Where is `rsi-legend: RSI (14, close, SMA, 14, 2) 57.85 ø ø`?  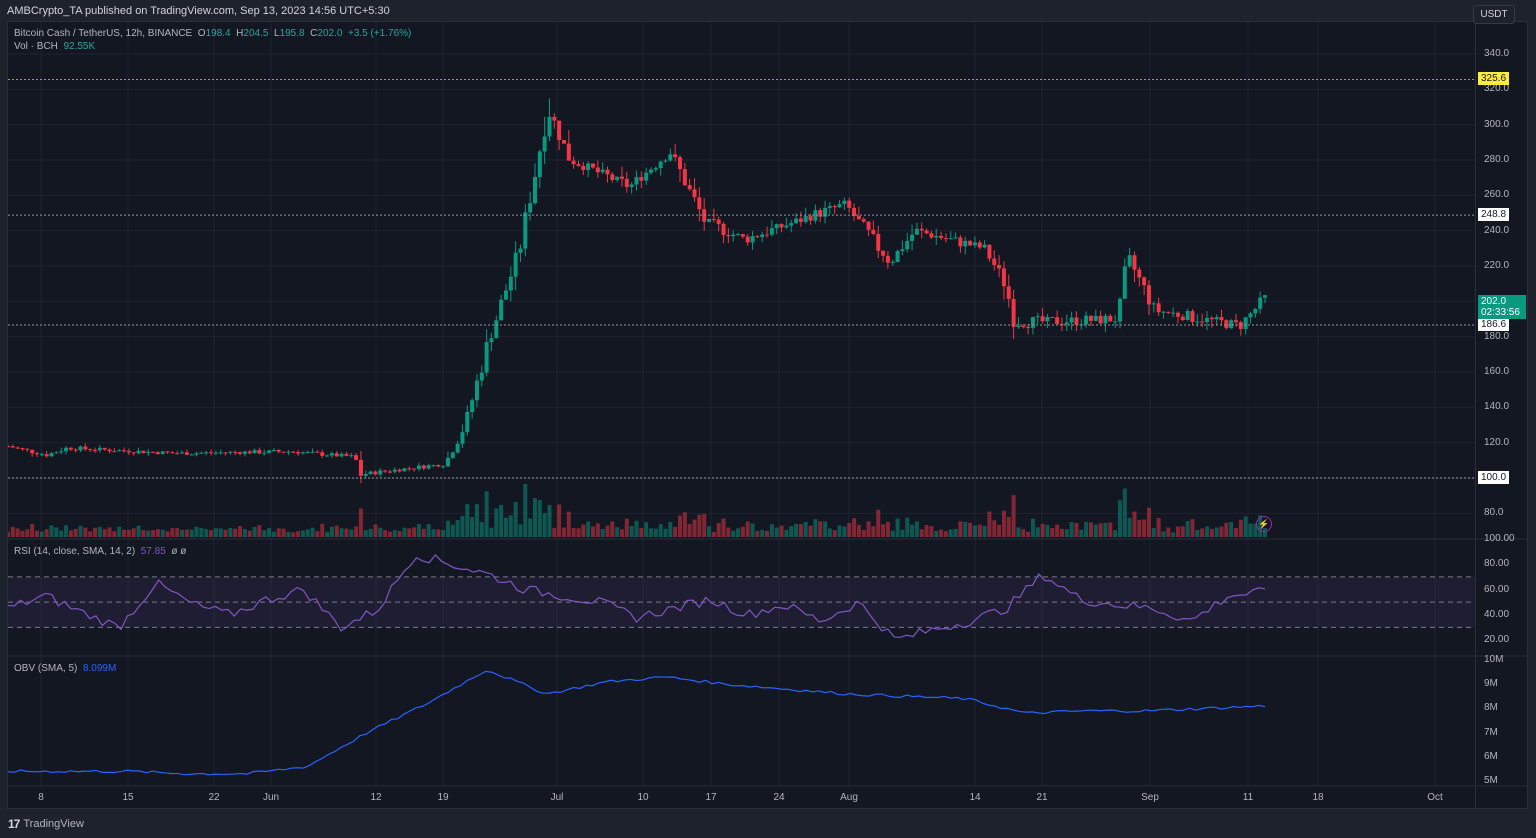
rsi-legend: RSI (14, close, SMA, 14, 2) 57.85 ø ø is located at coordinates (100, 551).